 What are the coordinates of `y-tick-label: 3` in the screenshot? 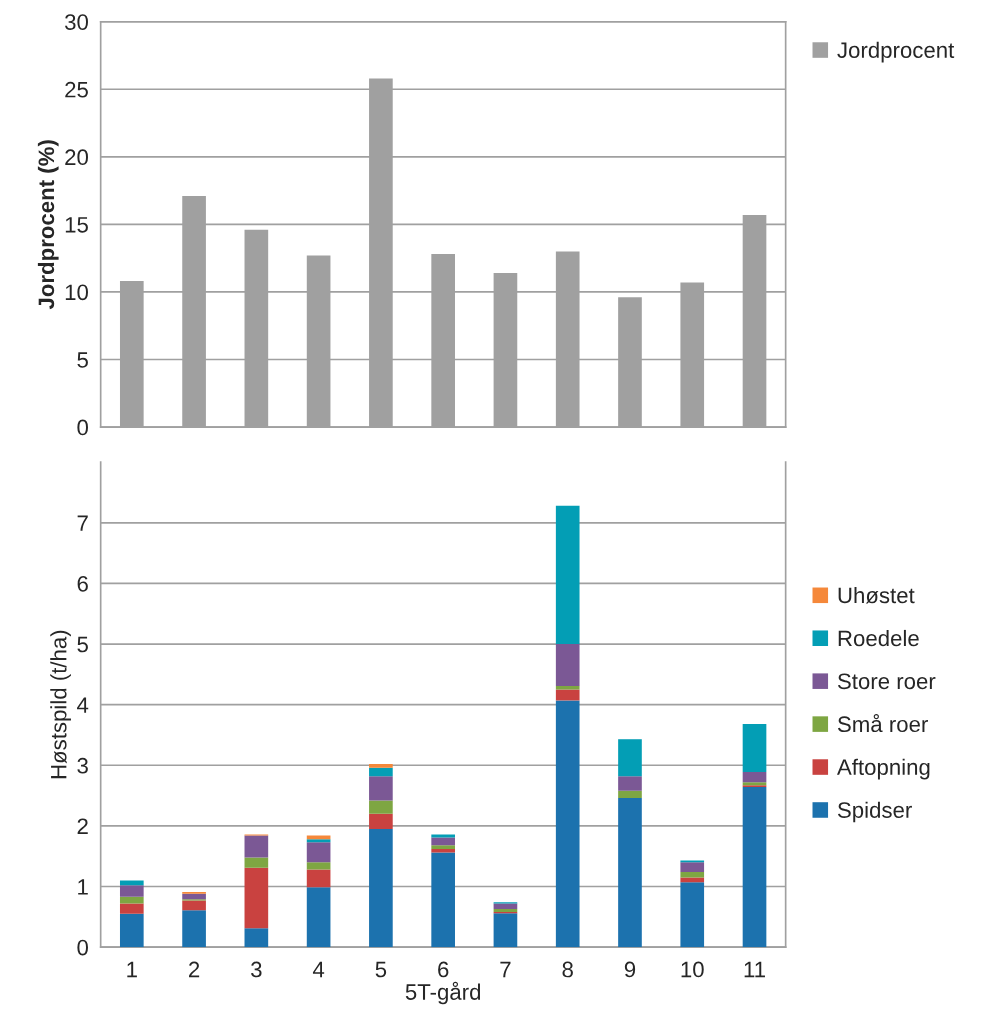 It's located at (82, 765).